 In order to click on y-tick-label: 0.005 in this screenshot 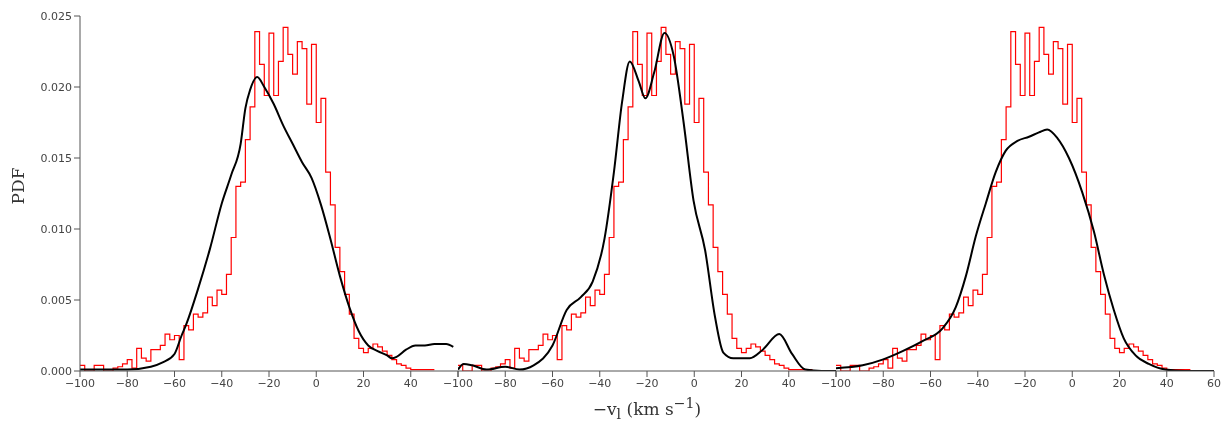, I will do `click(56, 300)`.